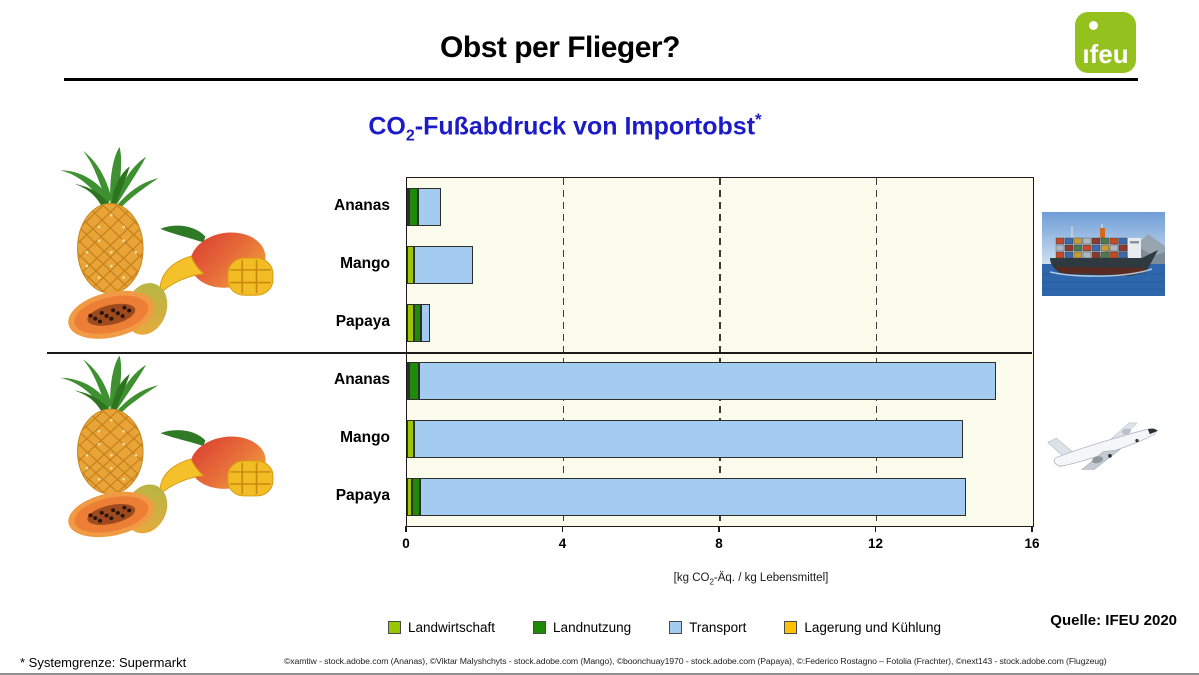  I want to click on logo-dot-icon, so click(1093, 25).